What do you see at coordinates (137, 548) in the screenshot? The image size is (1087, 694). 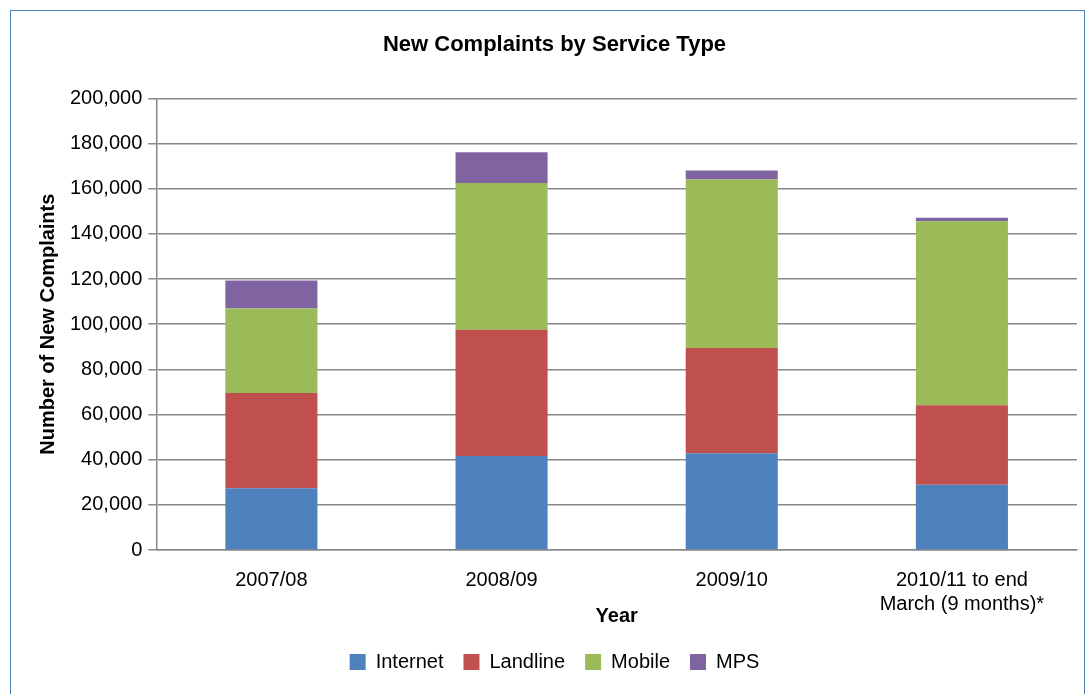 I see `y-tick-label: 0` at bounding box center [137, 548].